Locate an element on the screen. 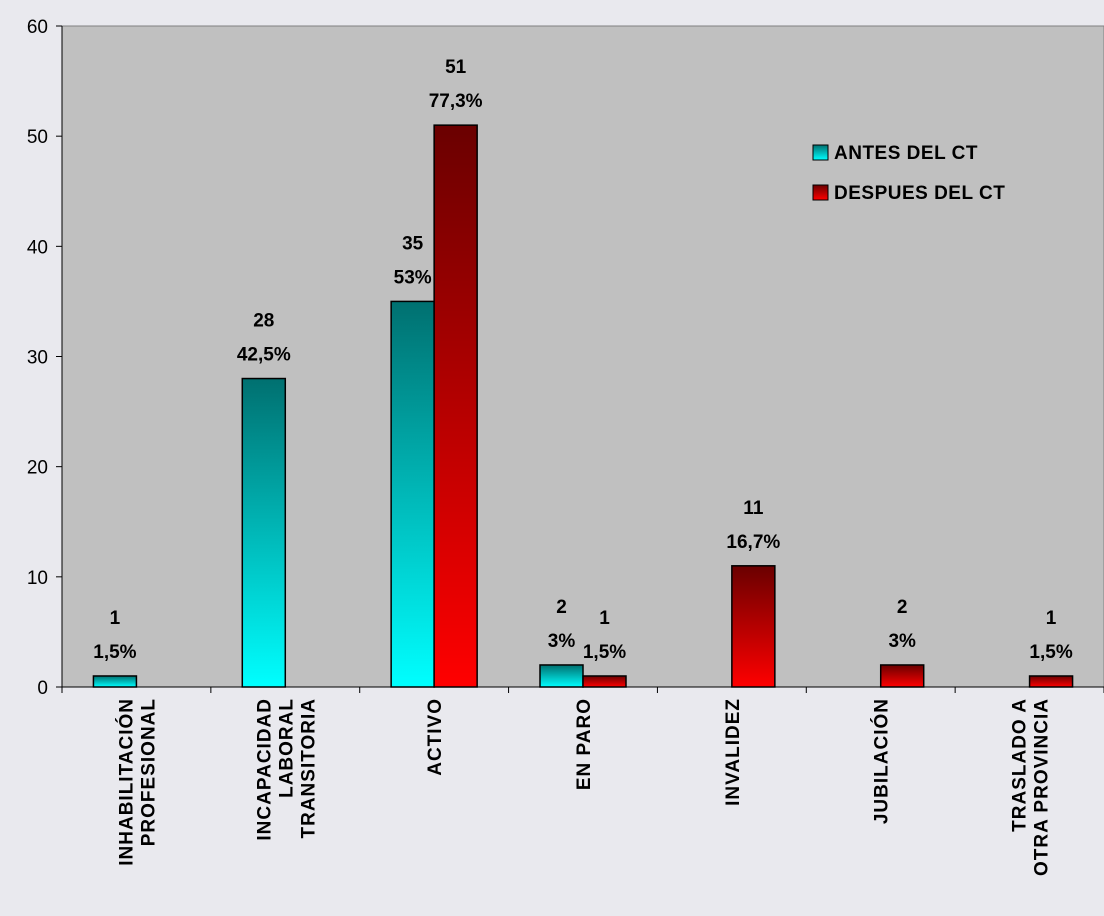 This screenshot has height=916, width=1104. data-label-percent: 42,5% is located at coordinates (264, 355).